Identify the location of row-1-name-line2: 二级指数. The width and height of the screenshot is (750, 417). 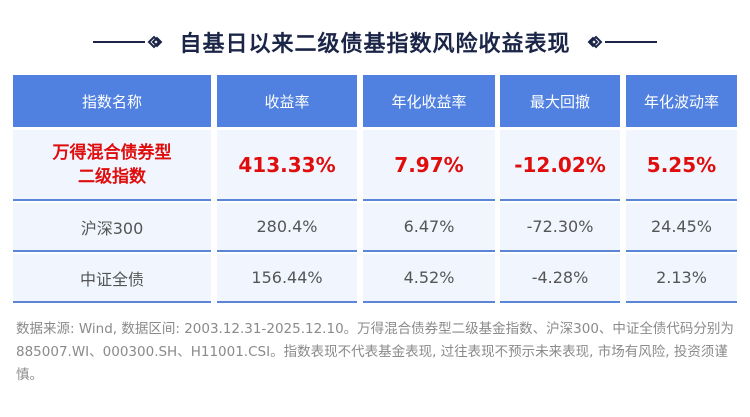
(112, 176).